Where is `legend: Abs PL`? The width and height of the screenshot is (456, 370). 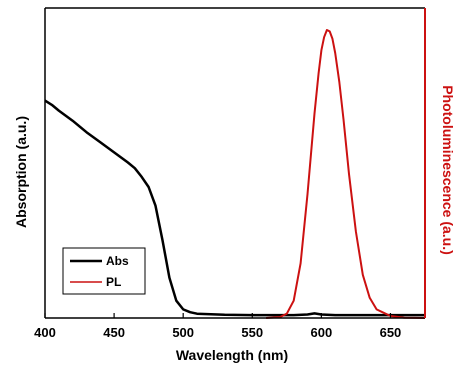
legend: Abs PL is located at coordinates (104, 271).